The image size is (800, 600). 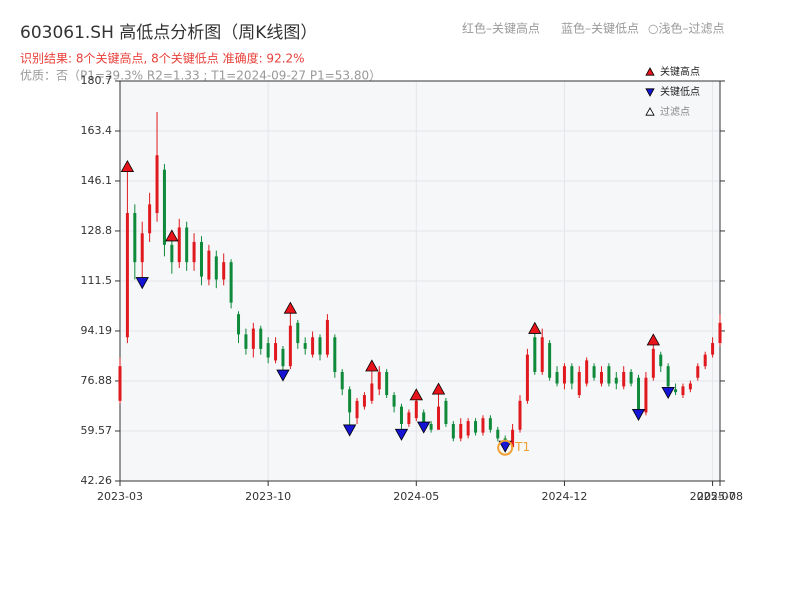 What do you see at coordinates (675, 111) in the screenshot?
I see `legend-label: 过滤点` at bounding box center [675, 111].